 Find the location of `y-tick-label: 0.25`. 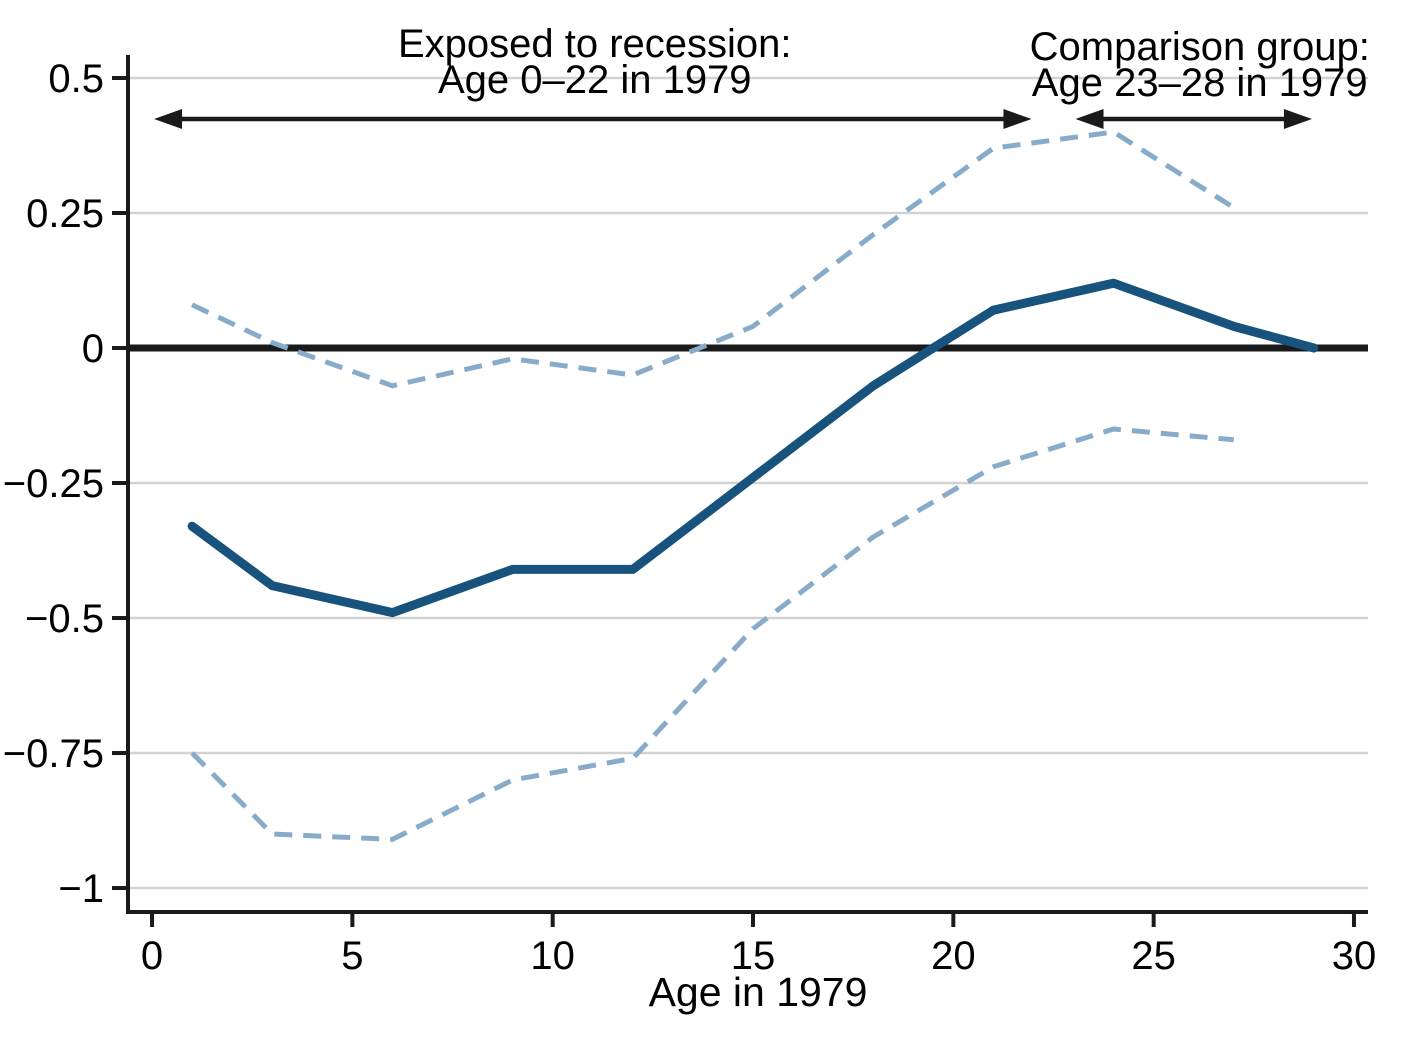

y-tick-label: 0.25 is located at coordinates (65, 214).